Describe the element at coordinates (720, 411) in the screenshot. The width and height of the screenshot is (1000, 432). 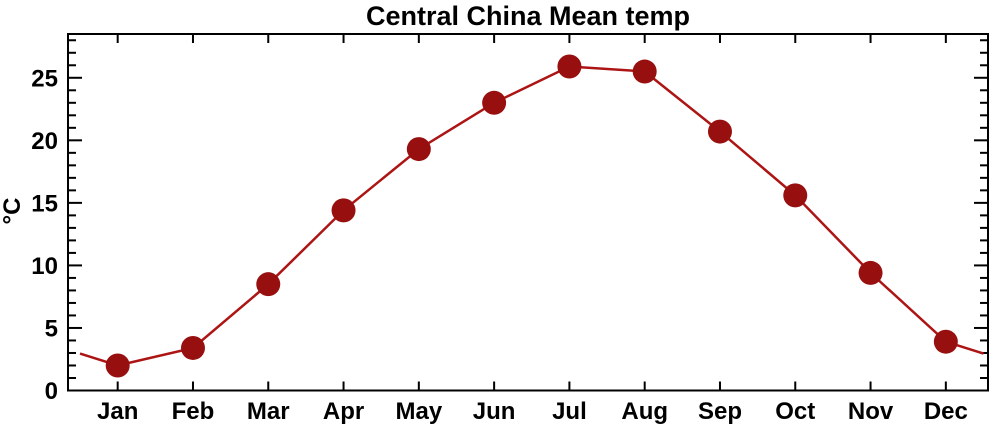
I see `x-tick-label-sep: Sep` at that location.